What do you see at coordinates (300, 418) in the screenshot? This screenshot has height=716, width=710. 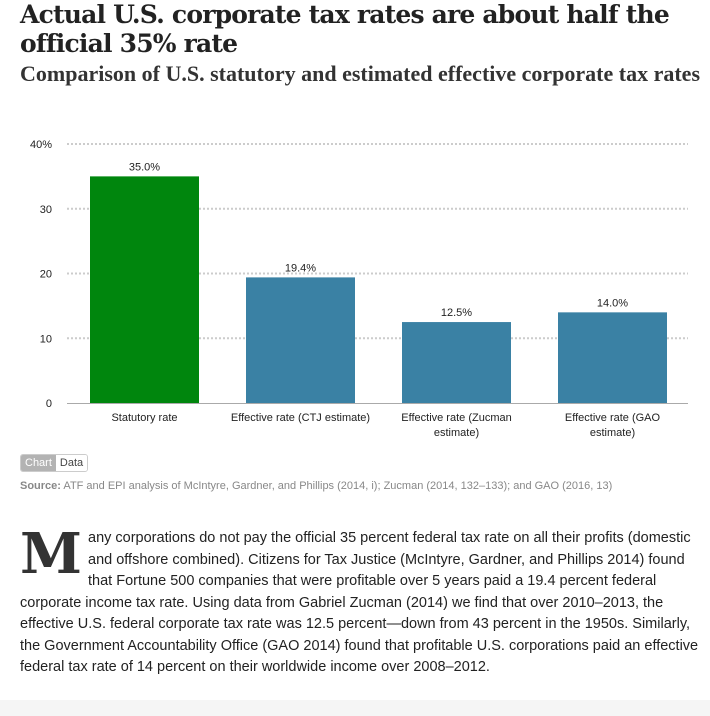 I see `category-label: Effective rate (CTJ estimate)` at bounding box center [300, 418].